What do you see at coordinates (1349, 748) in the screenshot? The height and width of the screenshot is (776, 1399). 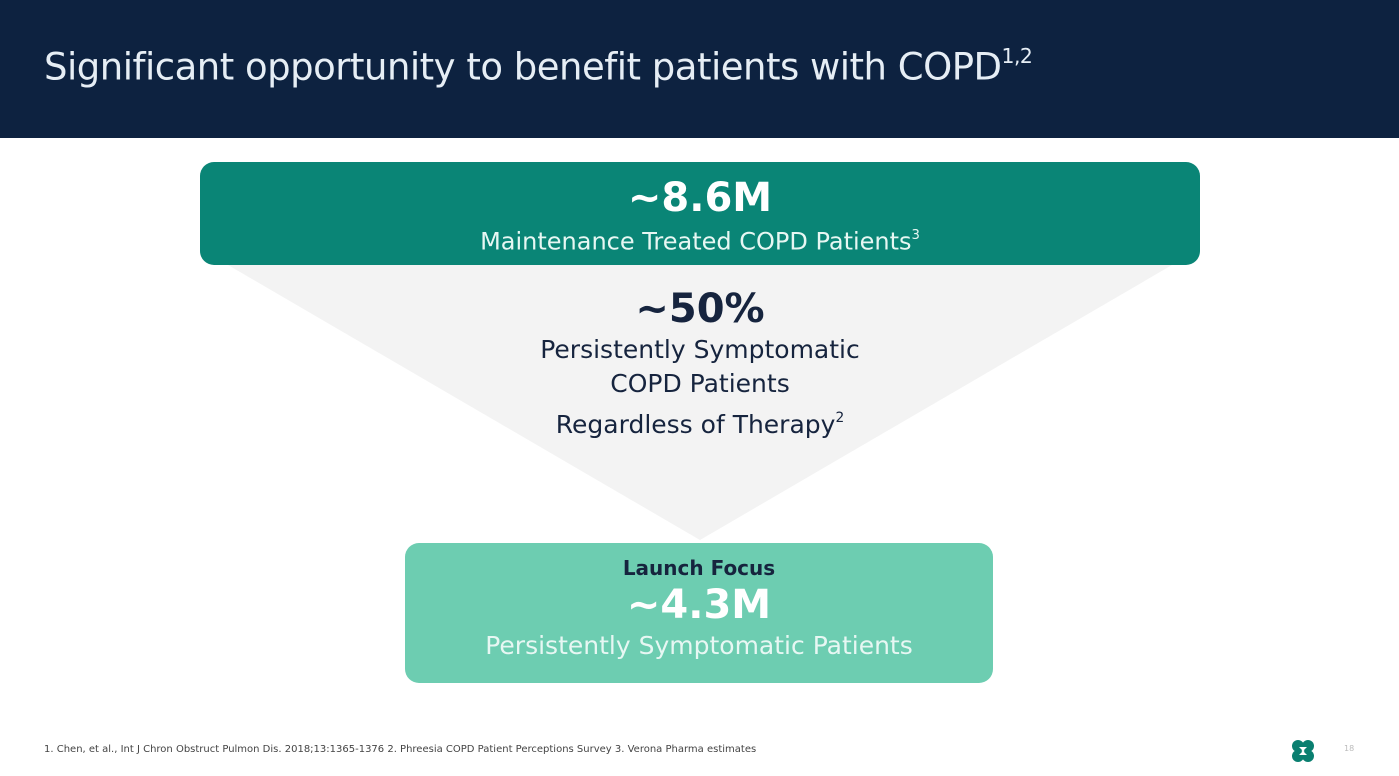 I see `page-number: 18` at bounding box center [1349, 748].